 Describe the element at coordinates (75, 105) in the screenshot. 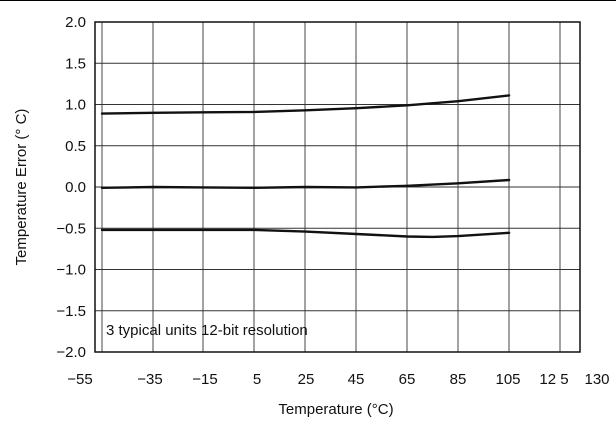

I see `y-tick-label: 1.0` at that location.